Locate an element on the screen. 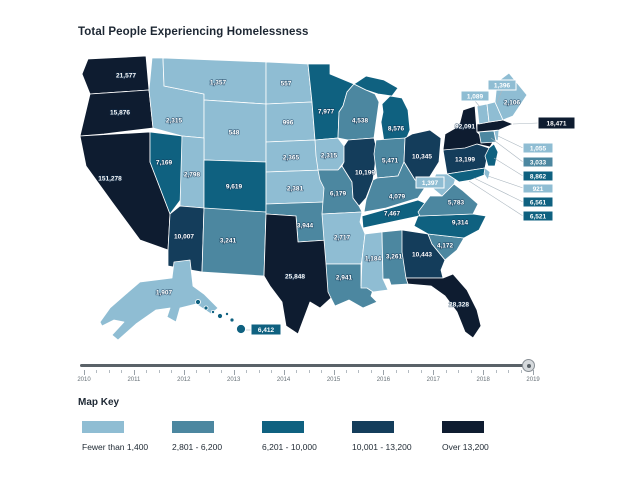 Image resolution: width=623 pixels, height=482 pixels. state-value-label: 9,619 is located at coordinates (234, 186).